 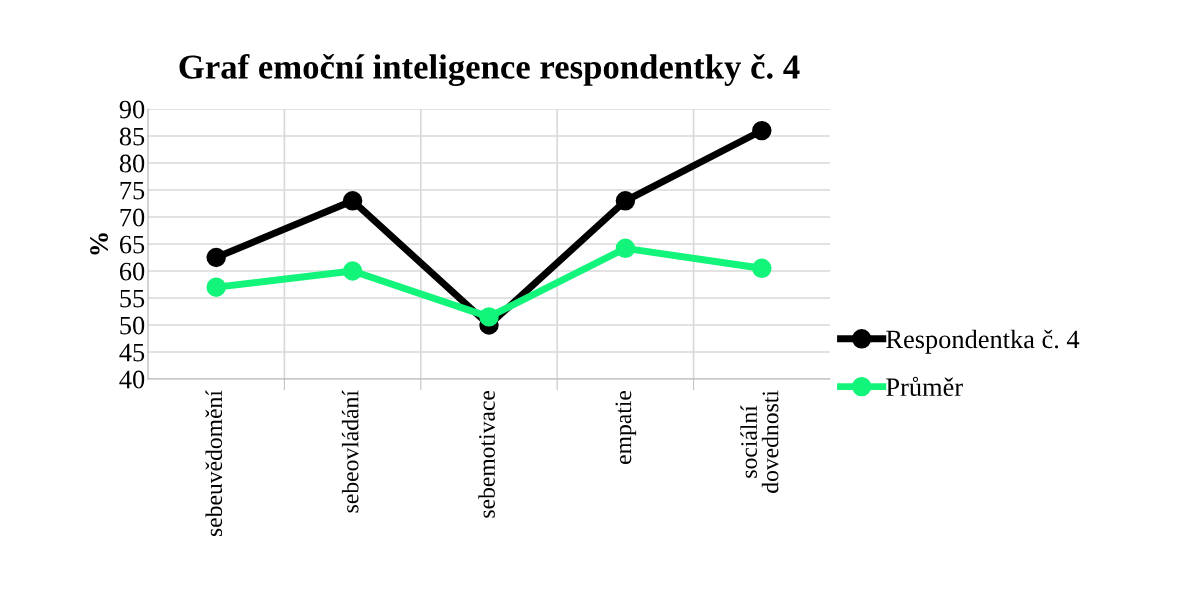 What do you see at coordinates (486, 454) in the screenshot?
I see `x-tick-label: sebemotivace` at bounding box center [486, 454].